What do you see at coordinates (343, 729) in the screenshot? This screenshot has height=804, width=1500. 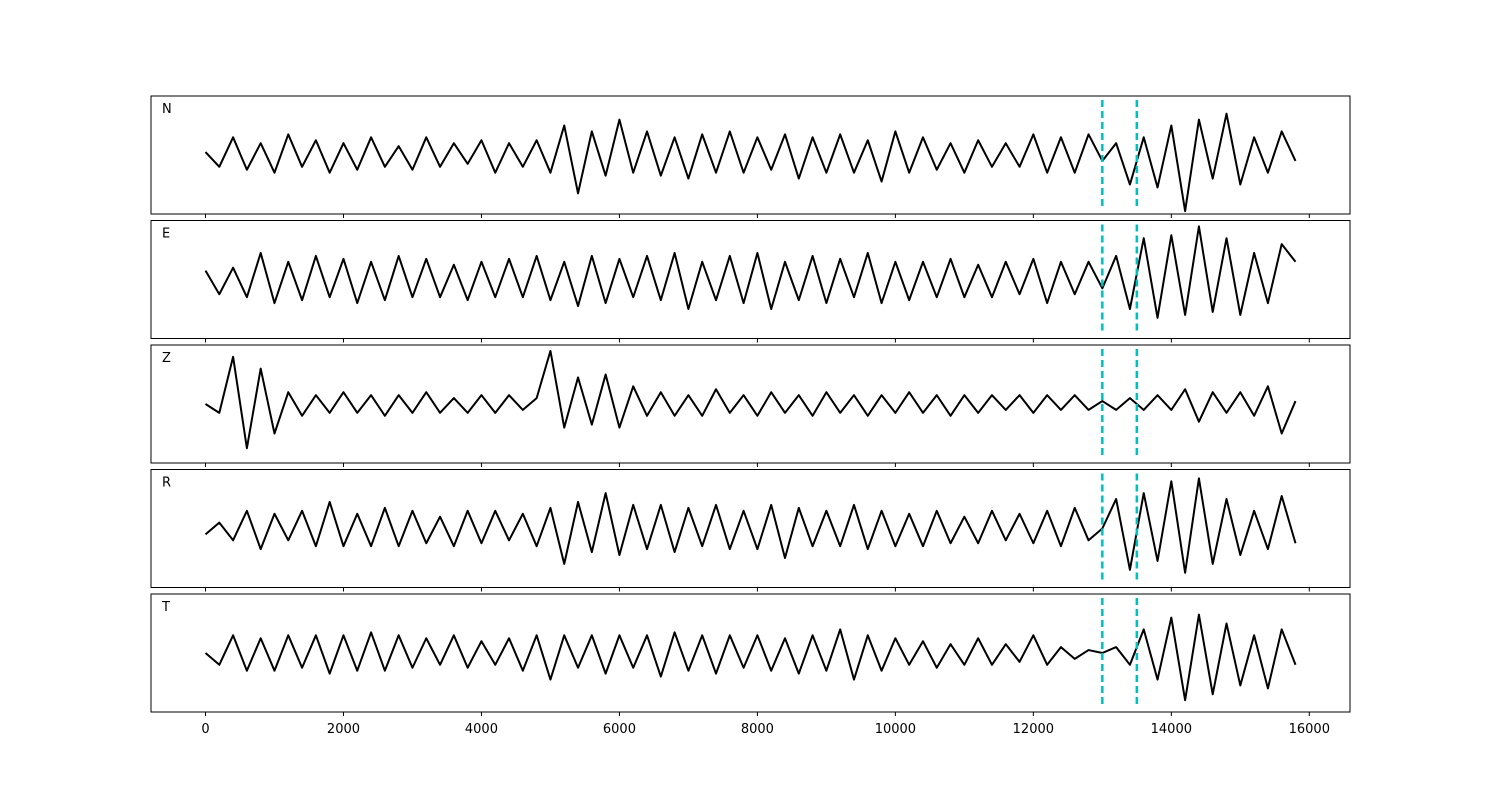 I see `x-tick-label: 2000` at bounding box center [343, 729].